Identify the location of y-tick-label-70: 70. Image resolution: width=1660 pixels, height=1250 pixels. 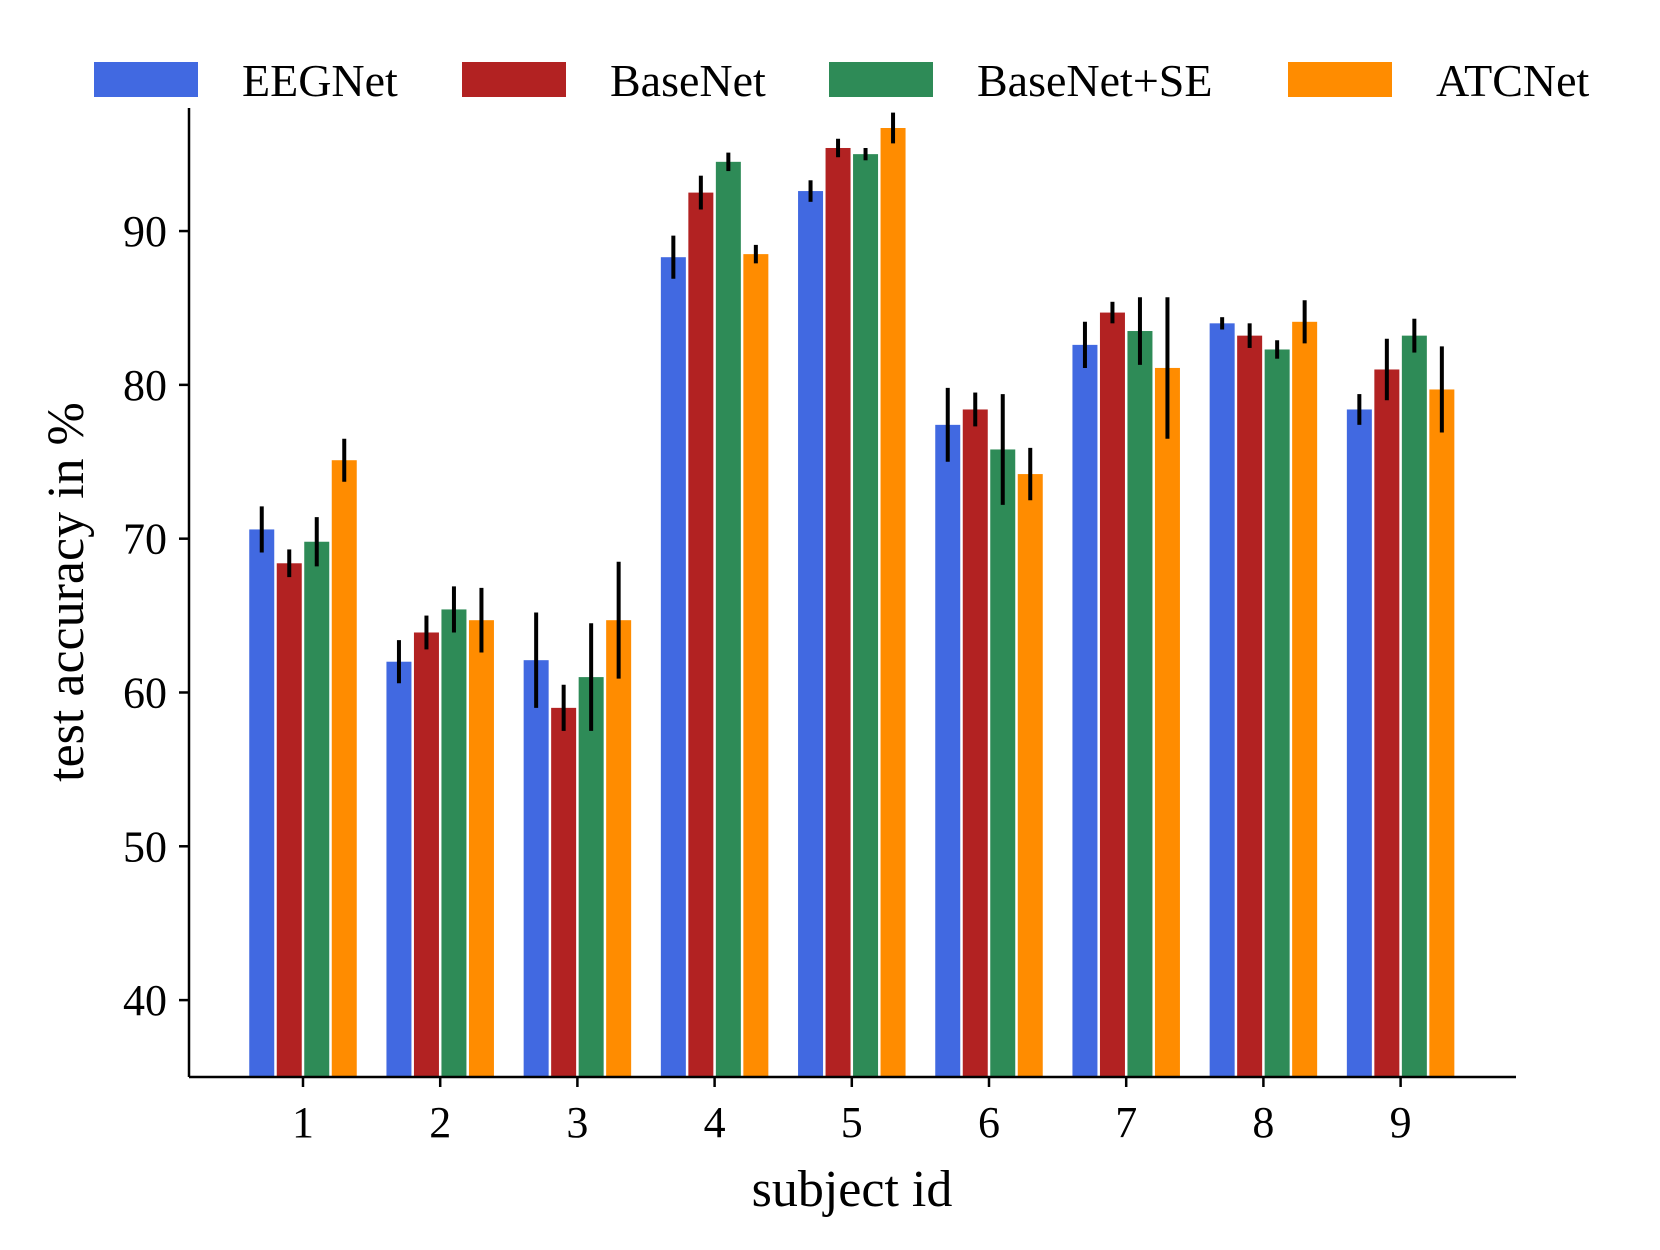
(145, 539).